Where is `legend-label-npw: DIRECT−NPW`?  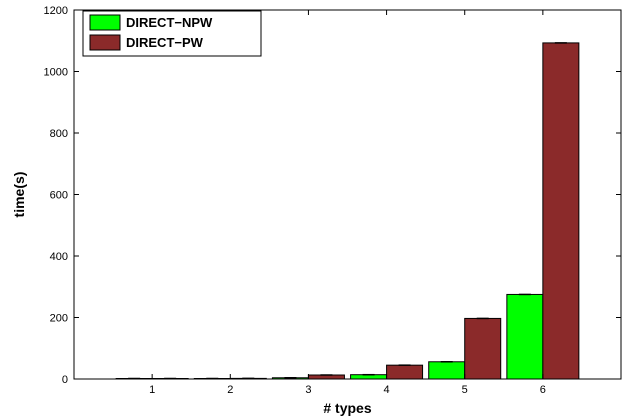 legend-label-npw: DIRECT−NPW is located at coordinates (169, 22).